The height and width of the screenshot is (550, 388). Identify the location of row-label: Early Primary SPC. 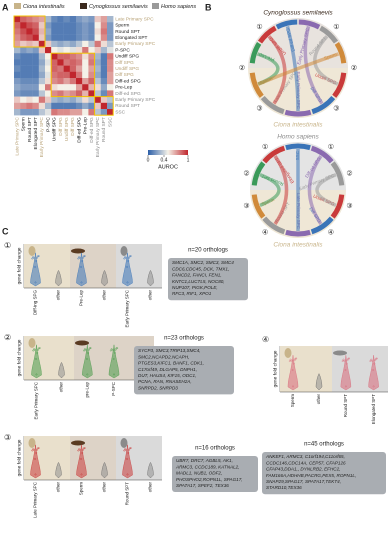
(135, 44).